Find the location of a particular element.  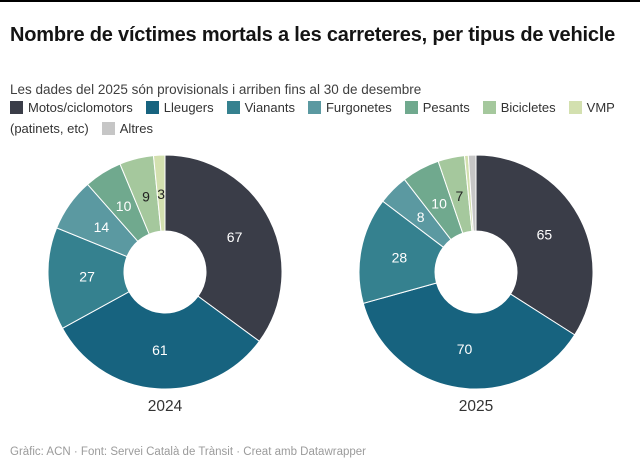

slice-value-label: 65 is located at coordinates (545, 235).